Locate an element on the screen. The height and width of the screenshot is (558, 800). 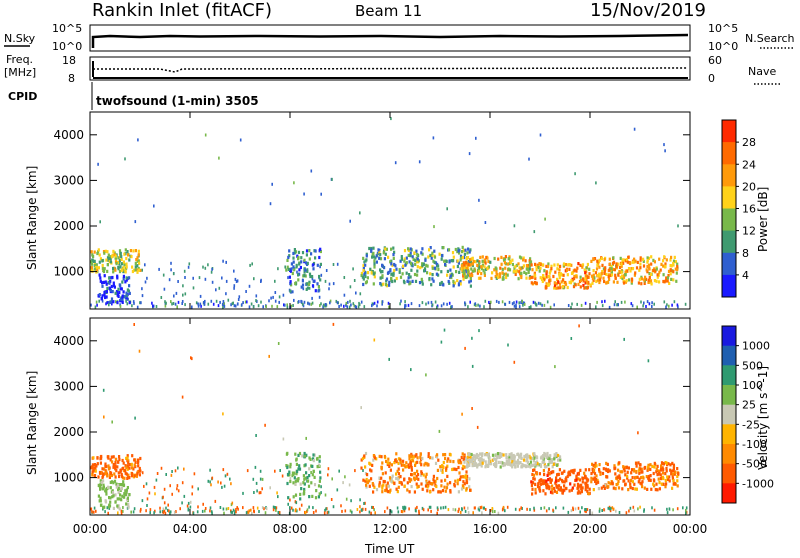
beam-title: Beam 11 is located at coordinates (388, 11).